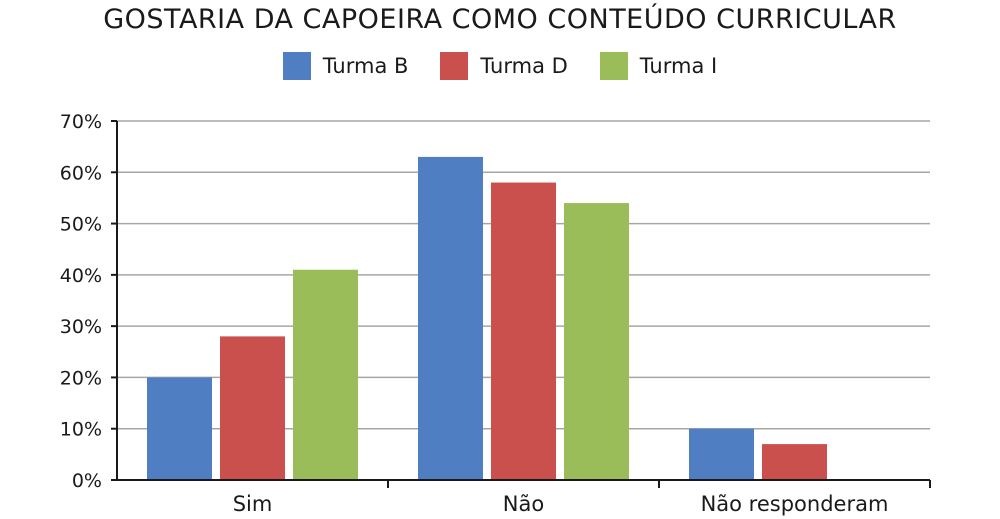 The width and height of the screenshot is (1000, 519). Describe the element at coordinates (678, 66) in the screenshot. I see `legend-label-turma-i: Turma I` at that location.